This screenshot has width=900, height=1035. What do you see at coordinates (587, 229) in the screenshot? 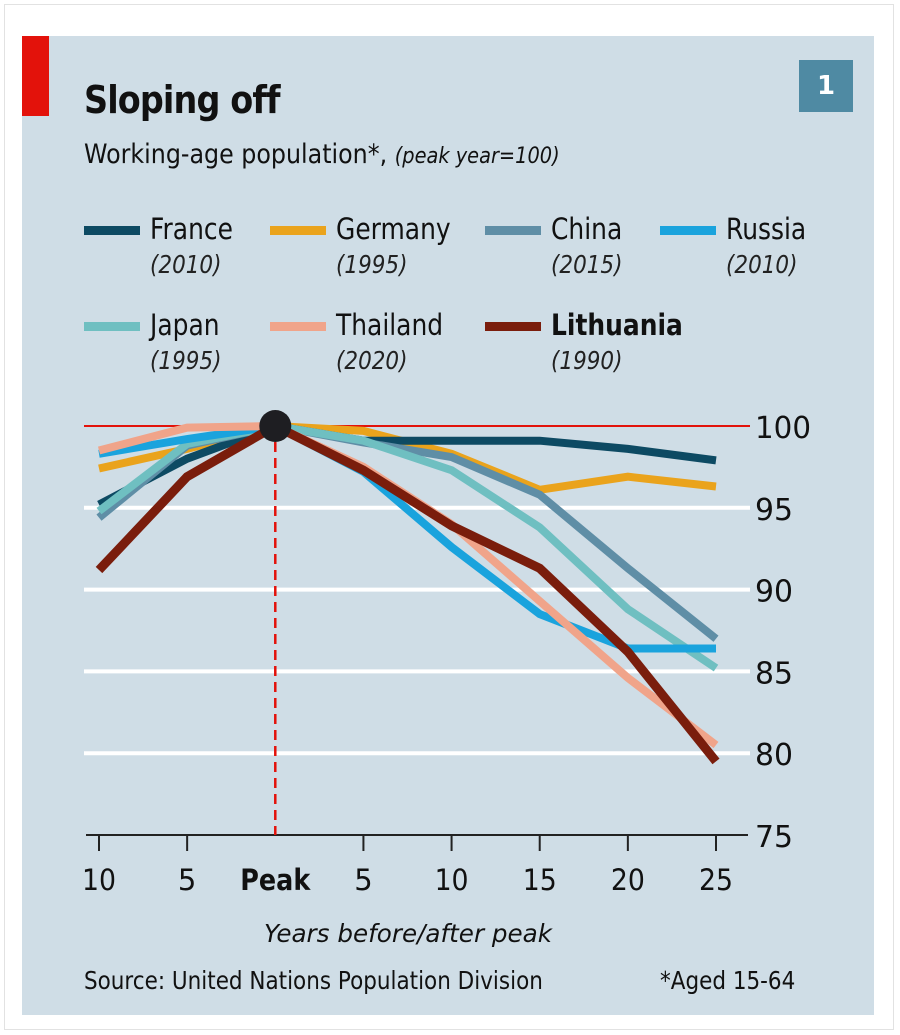
I see `legend-label: China` at bounding box center [587, 229].